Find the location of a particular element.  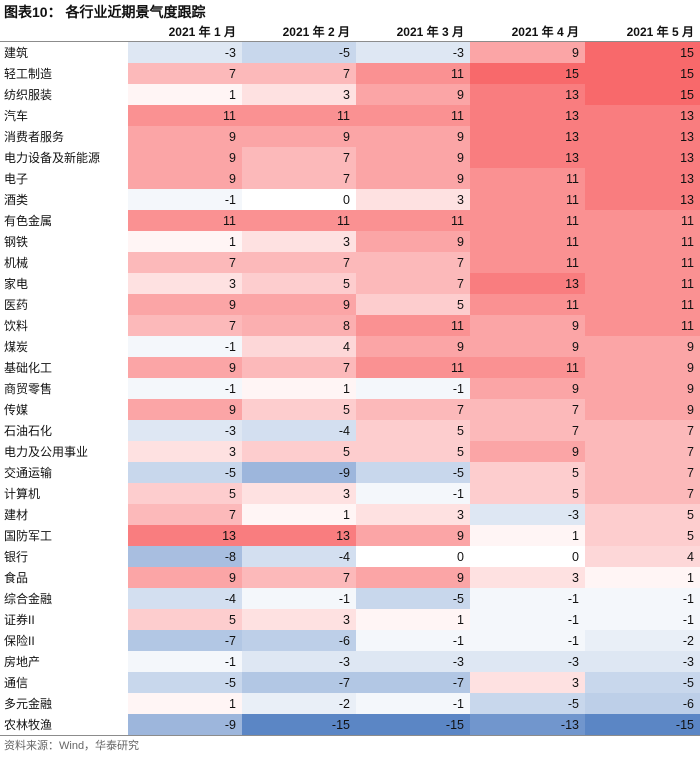

table-row: 电子 9 7 9 11 13 is located at coordinates (350, 178).